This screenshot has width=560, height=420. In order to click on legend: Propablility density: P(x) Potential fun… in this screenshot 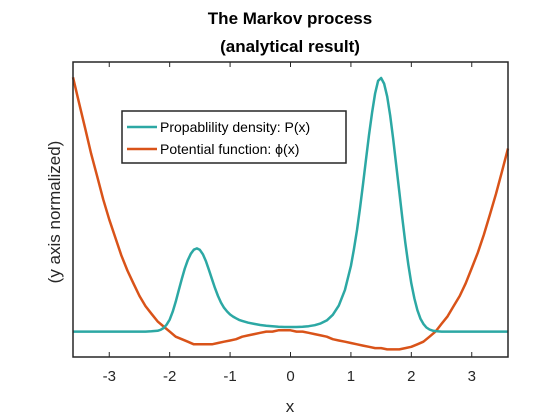, I will do `click(234, 137)`.